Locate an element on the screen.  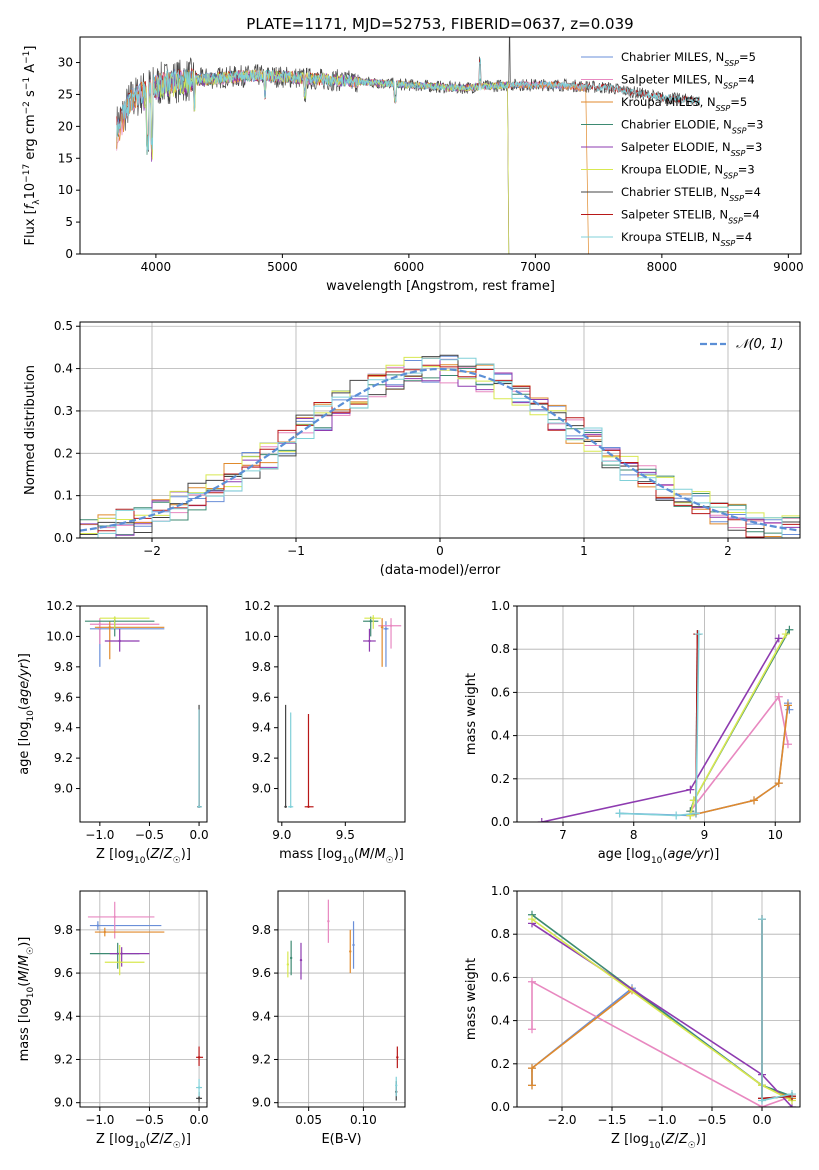
y-tick-label: 0.8 is located at coordinates (500, 934).